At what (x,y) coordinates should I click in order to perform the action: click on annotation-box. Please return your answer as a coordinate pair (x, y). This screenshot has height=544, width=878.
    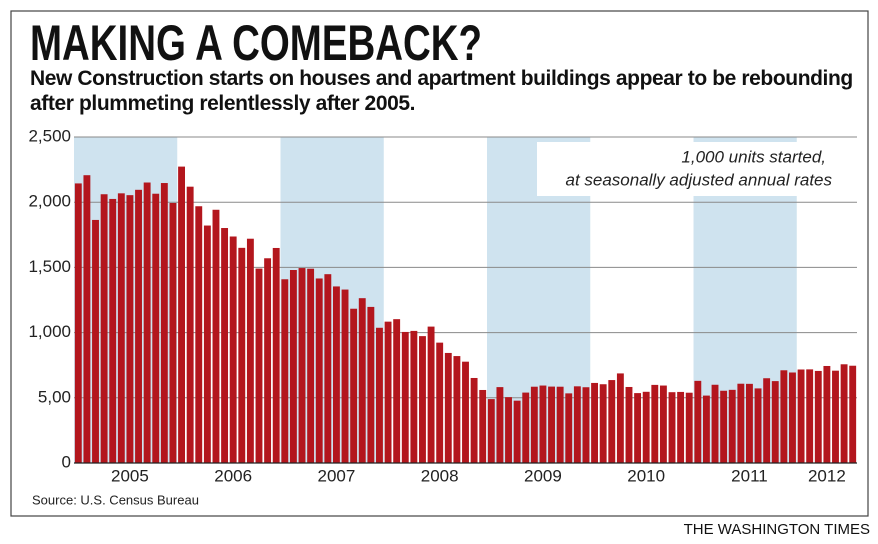
    Looking at the image, I should click on (696, 169).